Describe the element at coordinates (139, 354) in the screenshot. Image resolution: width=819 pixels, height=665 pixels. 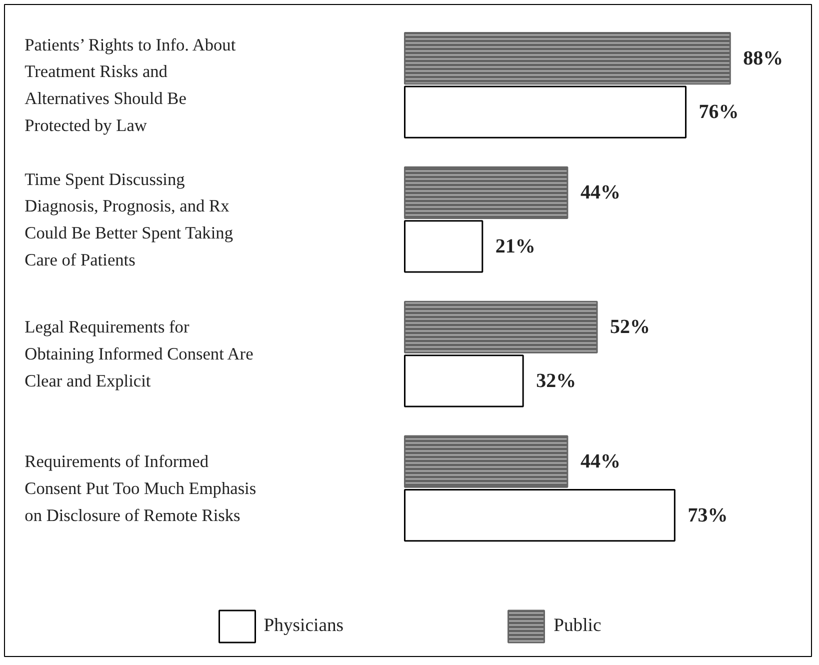
I see `y-tick-label: Legal Requirements for Obtaining Informed Consent Are Clear and Explicit` at that location.